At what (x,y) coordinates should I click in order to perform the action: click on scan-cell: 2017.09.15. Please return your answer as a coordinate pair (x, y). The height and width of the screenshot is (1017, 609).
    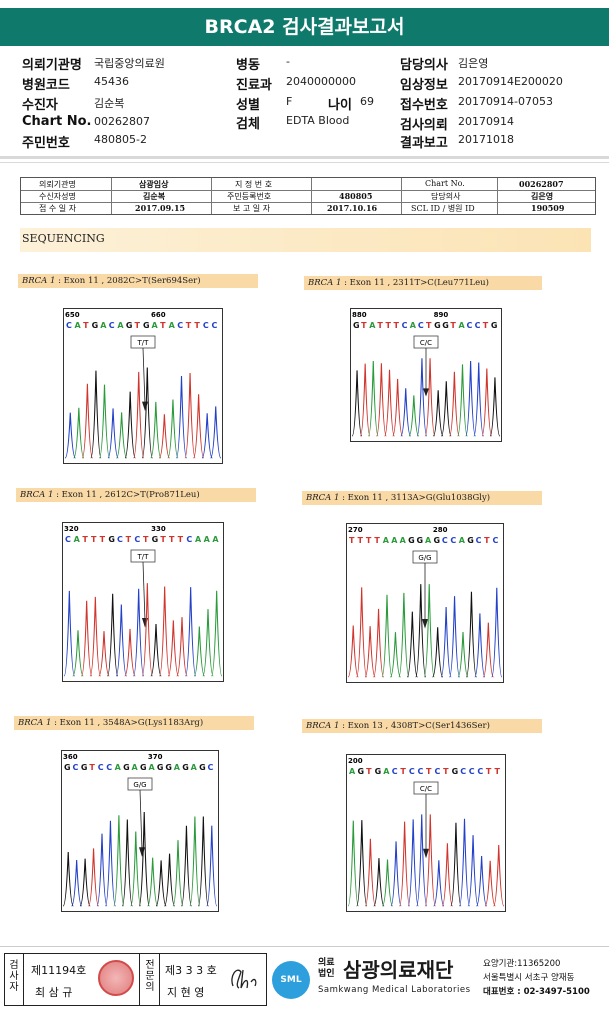
    Looking at the image, I should click on (160, 208).